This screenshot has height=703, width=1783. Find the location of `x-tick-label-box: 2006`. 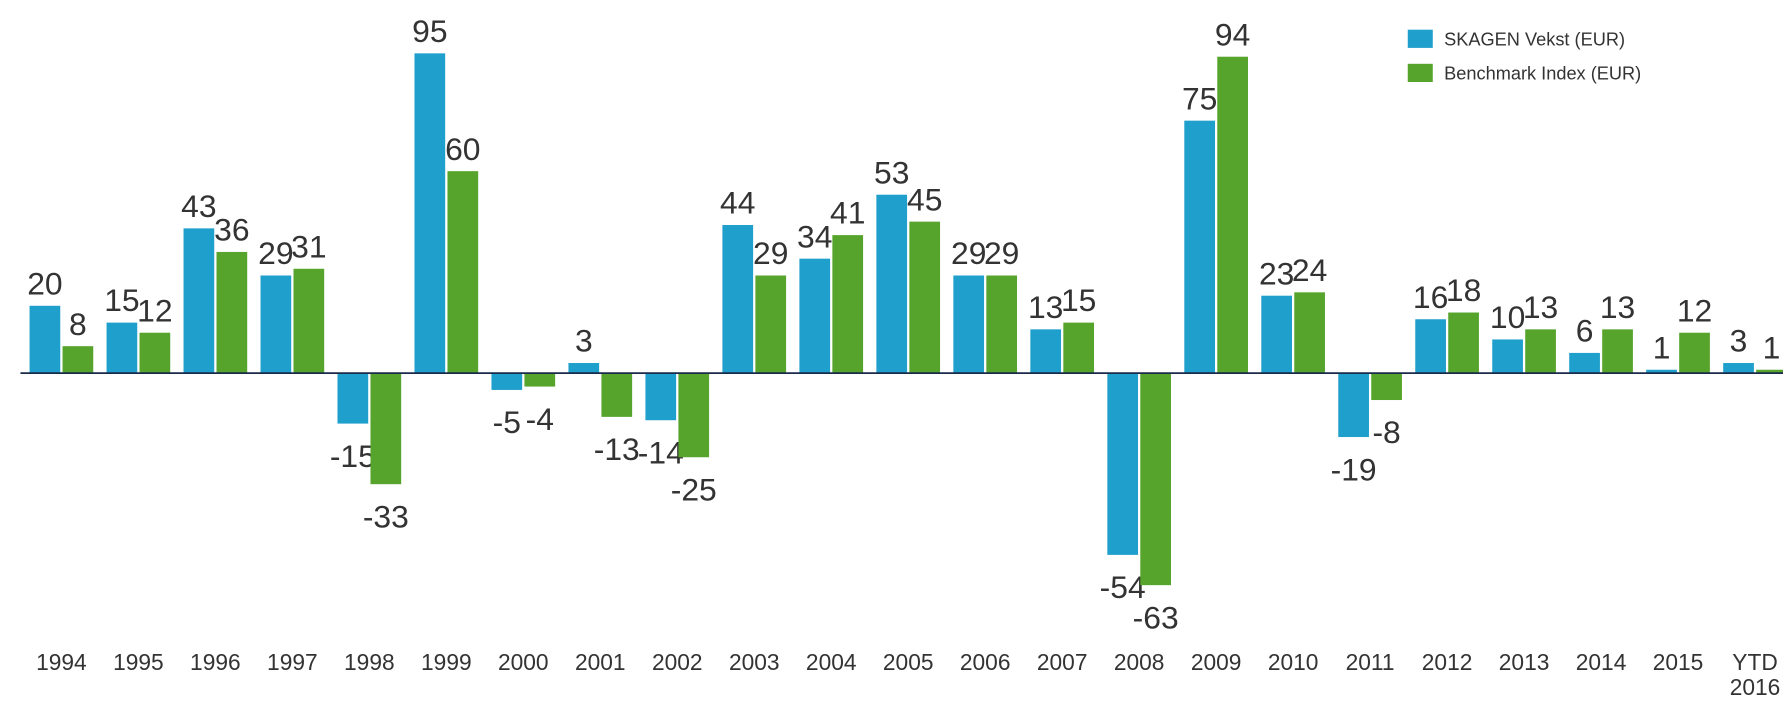

x-tick-label-box: 2006 is located at coordinates (985, 663).